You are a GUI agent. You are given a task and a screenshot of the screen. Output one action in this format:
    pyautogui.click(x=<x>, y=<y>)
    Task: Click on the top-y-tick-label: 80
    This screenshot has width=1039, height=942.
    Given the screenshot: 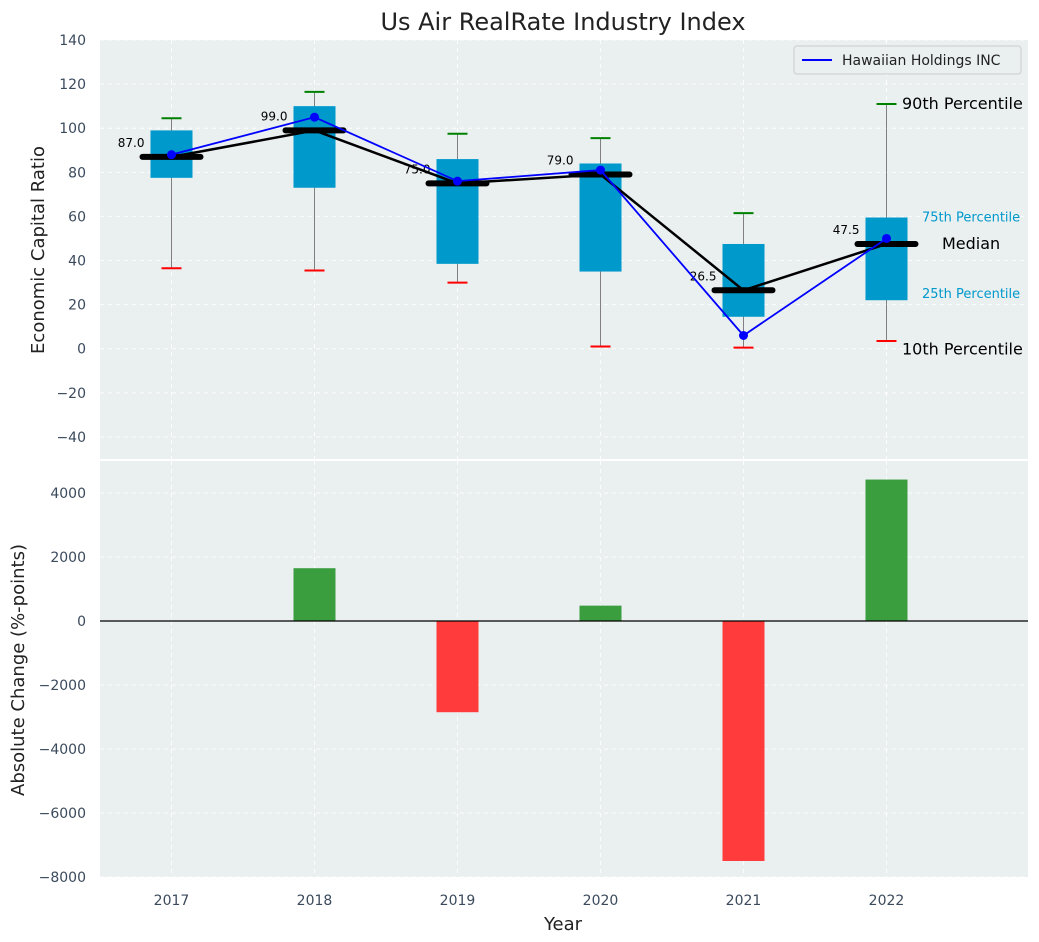 What is the action you would take?
    pyautogui.click(x=77, y=173)
    